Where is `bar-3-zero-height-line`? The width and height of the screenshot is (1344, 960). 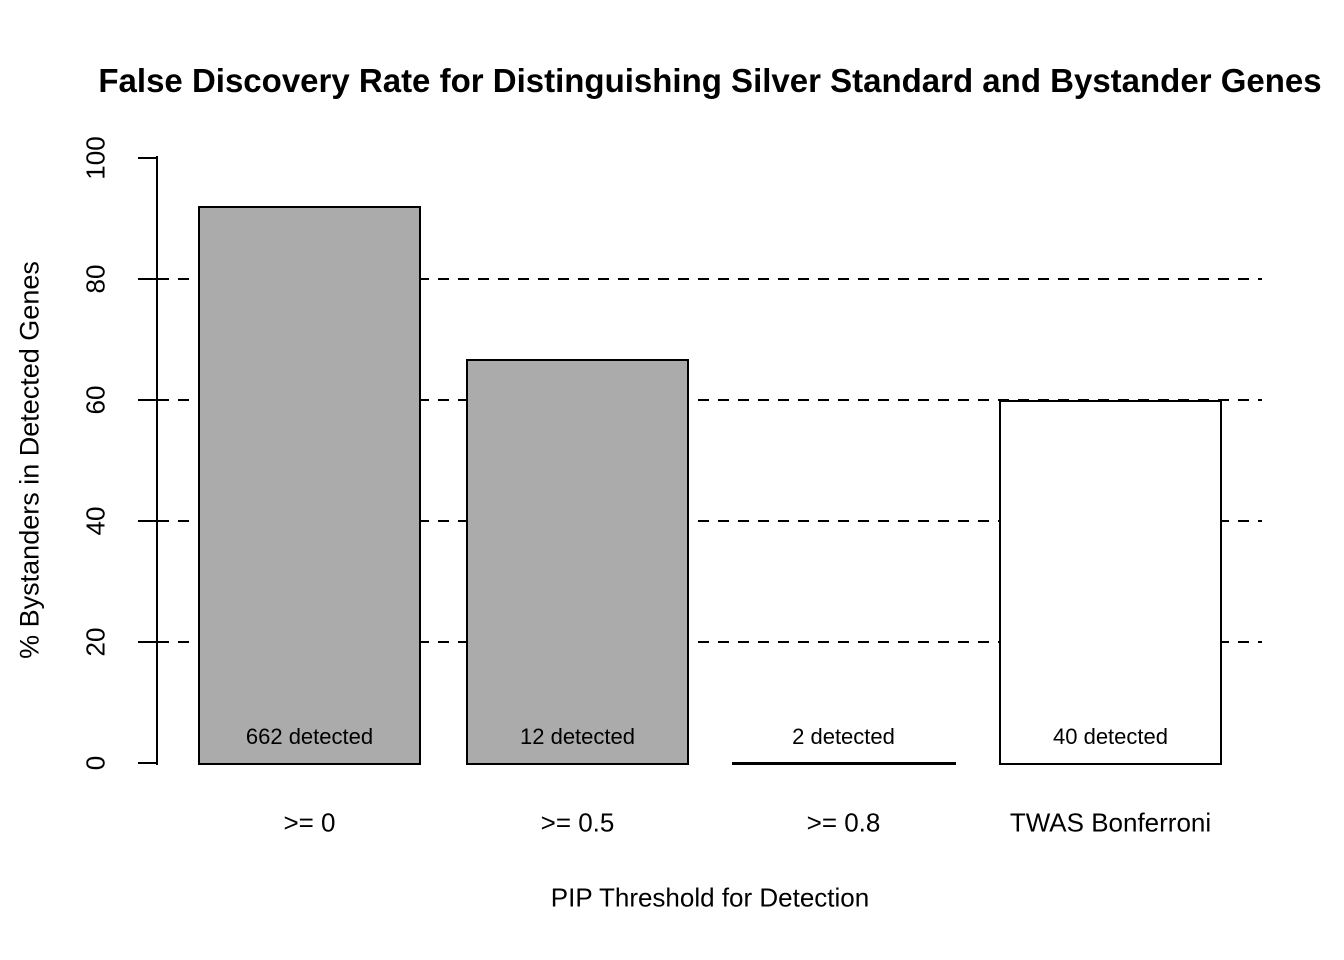 bar-3-zero-height-line is located at coordinates (844, 763).